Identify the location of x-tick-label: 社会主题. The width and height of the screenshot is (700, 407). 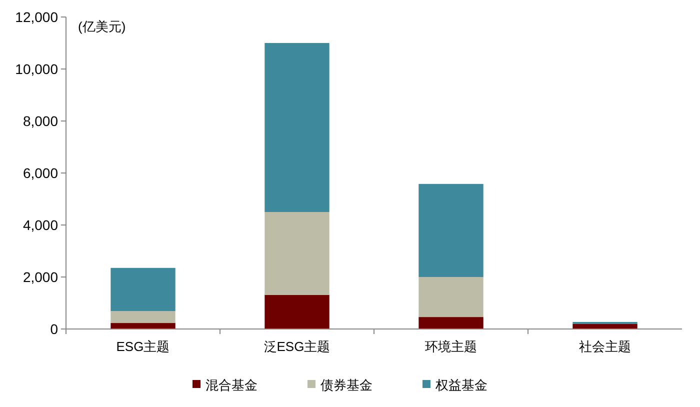
(605, 346).